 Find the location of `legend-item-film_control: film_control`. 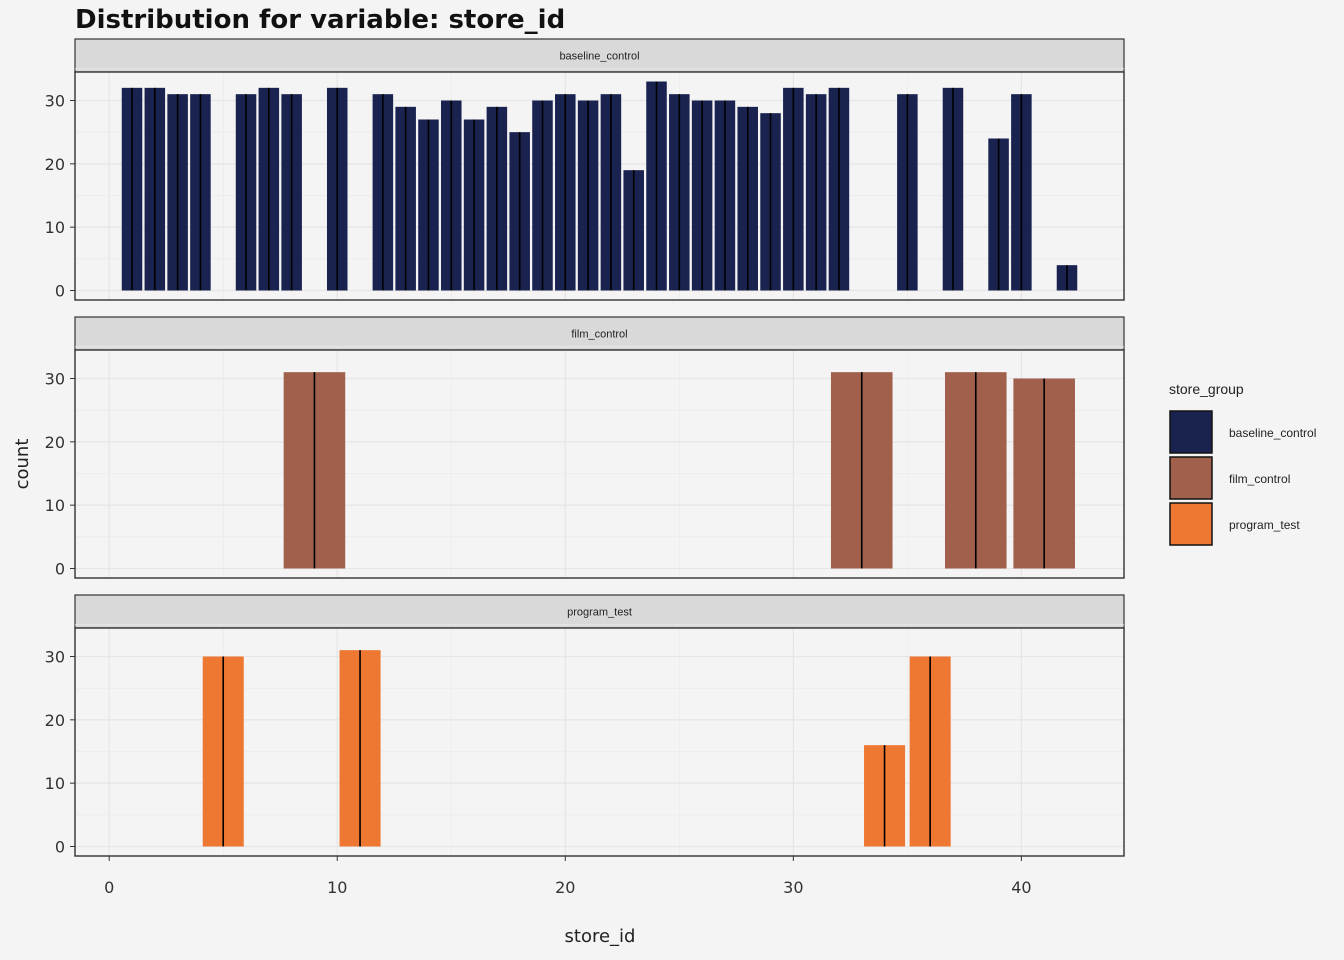

legend-item-film_control: film_control is located at coordinates (1229, 478).